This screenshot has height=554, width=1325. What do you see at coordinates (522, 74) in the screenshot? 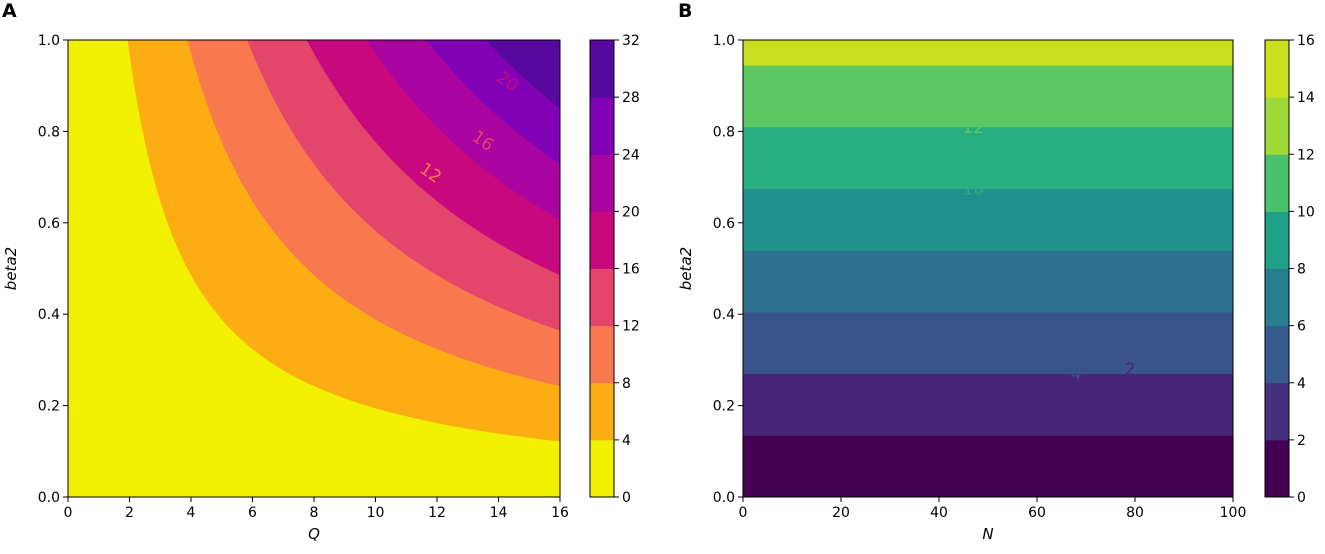
I see `a-contour-band` at bounding box center [522, 74].